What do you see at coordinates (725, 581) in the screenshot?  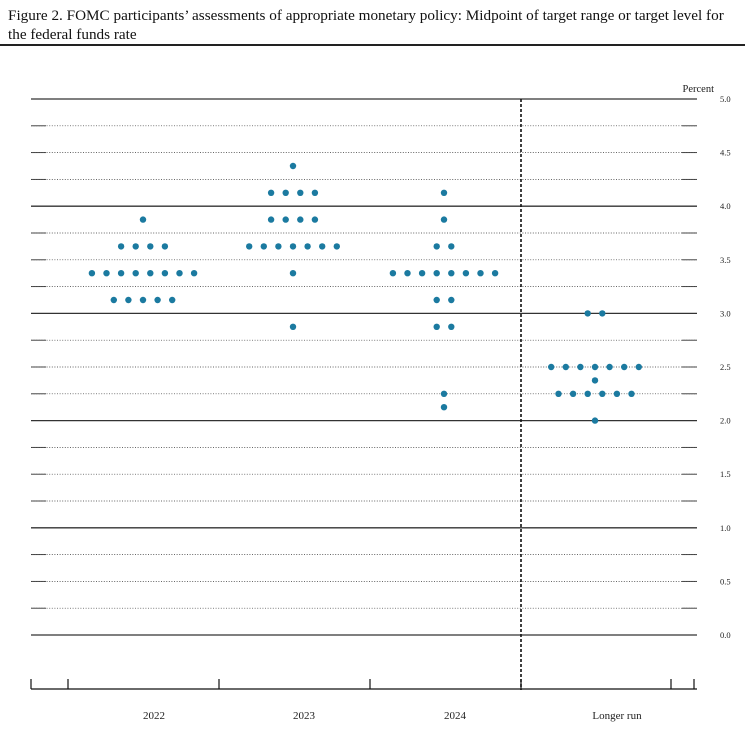 I see `y-tick-label: 0.5` at bounding box center [725, 581].